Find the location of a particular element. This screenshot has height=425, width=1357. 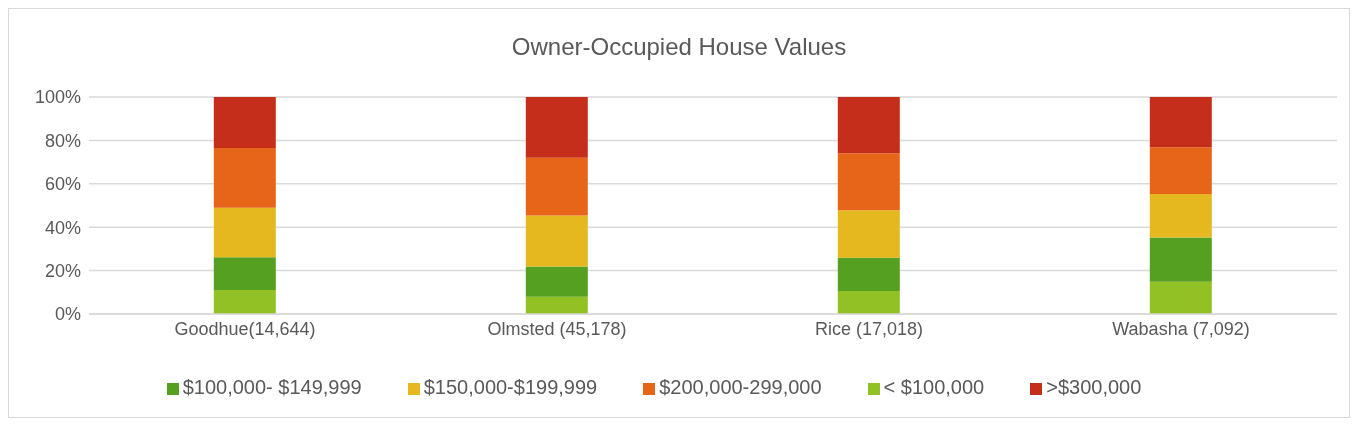

legend-label: $150,000-$199,999 is located at coordinates (510, 387).